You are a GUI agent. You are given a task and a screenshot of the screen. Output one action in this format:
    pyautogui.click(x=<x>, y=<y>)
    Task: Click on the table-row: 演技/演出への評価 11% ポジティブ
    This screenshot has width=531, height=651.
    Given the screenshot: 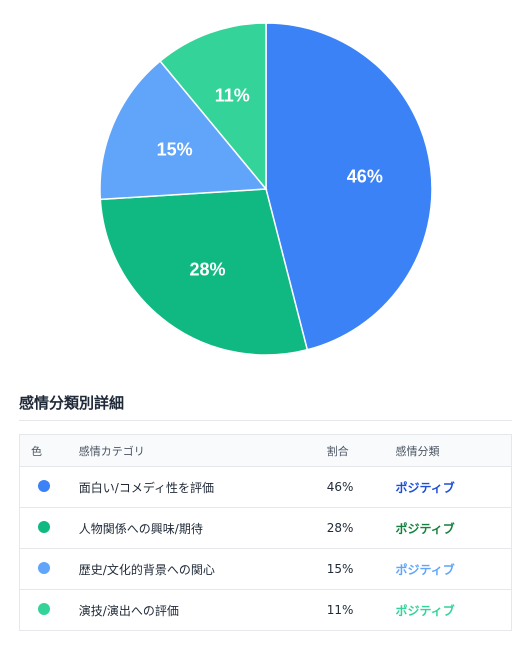 What is the action you would take?
    pyautogui.click(x=265, y=610)
    